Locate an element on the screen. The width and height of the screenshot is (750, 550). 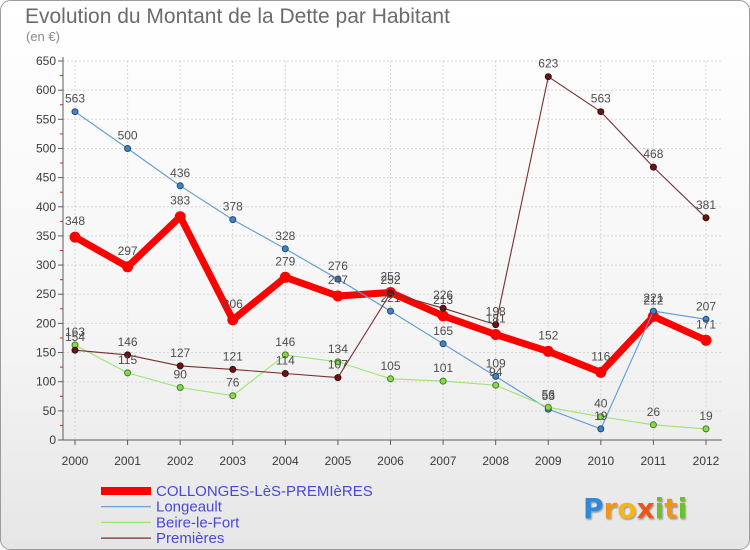
data-label-beire-le-fort: 56 is located at coordinates (549, 394).